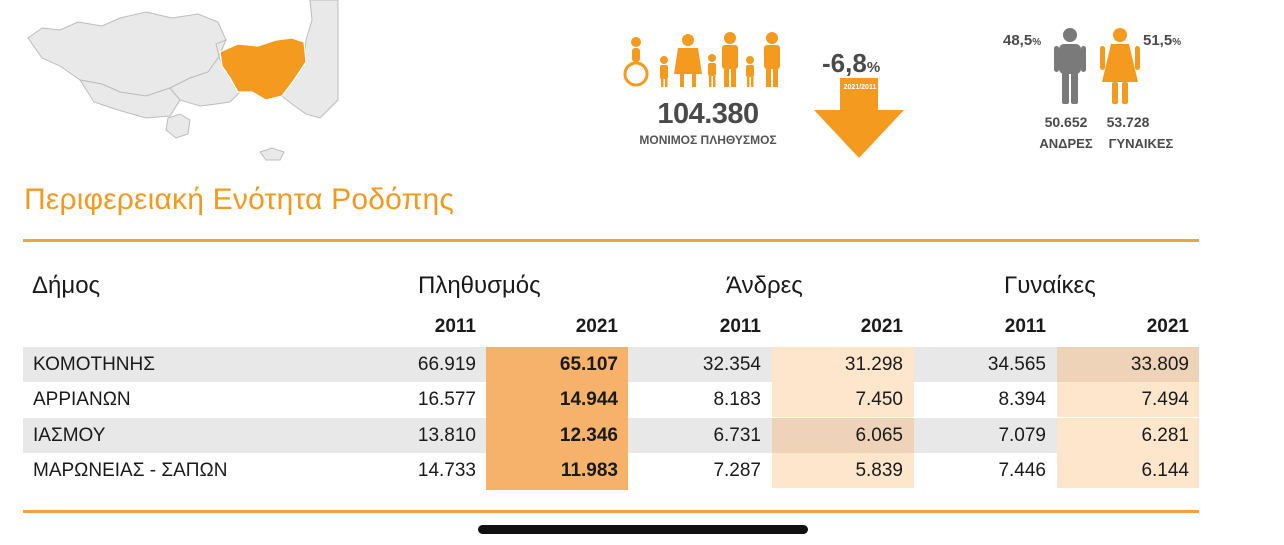 The image size is (1284, 545). What do you see at coordinates (873, 67) in the screenshot?
I see `change-unit: %` at bounding box center [873, 67].